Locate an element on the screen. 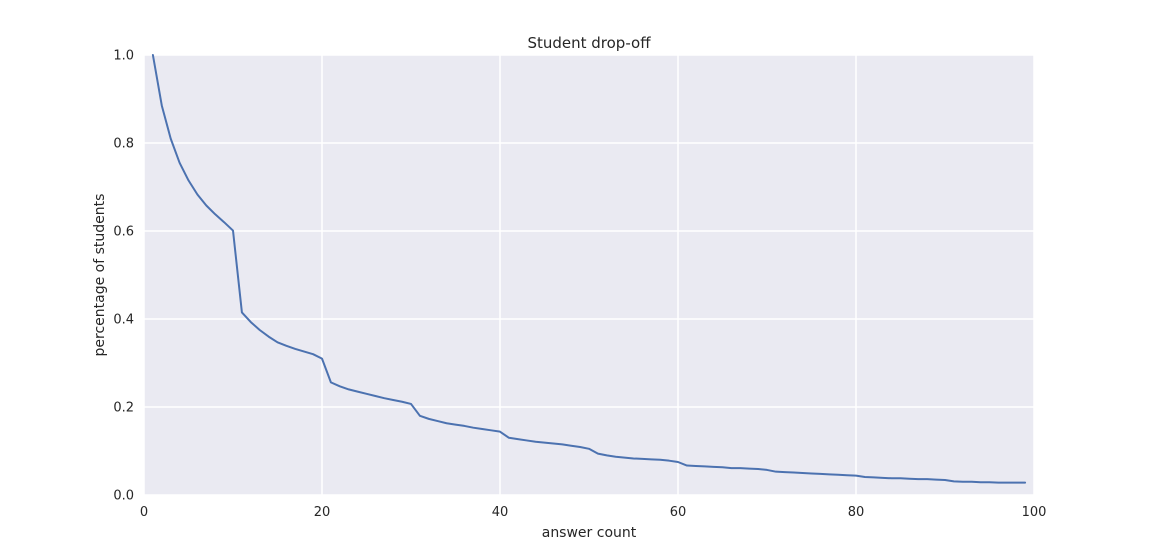 Image resolution: width=1150 pixels, height=550 pixels. y-tick-labels: 0.0 0.2 0.4 0.6 0.8 1.0 is located at coordinates (123, 276).